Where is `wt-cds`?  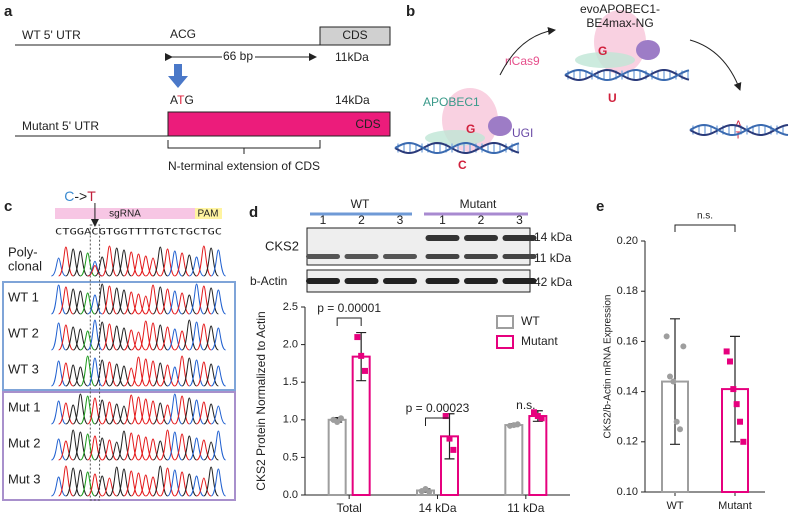
wt-cds is located at coordinates (355, 36).